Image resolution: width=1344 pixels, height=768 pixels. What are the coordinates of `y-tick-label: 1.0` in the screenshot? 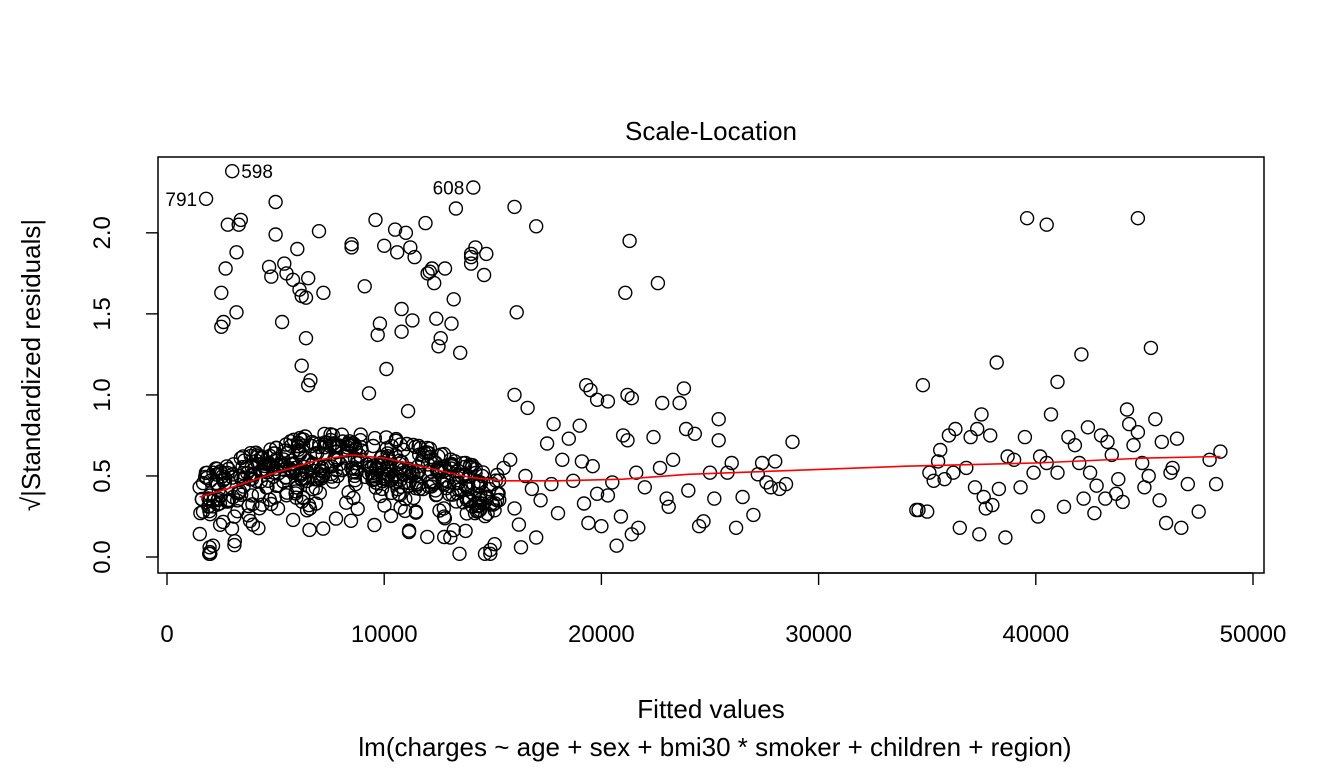 It's located at (102, 394).